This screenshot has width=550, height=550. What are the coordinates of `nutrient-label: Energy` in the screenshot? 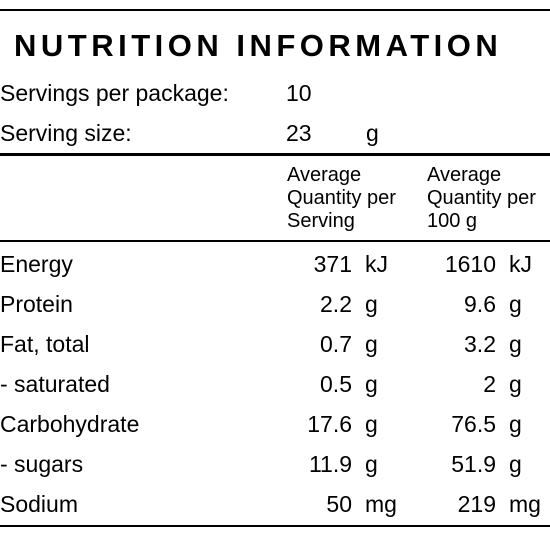 It's located at (36, 264).